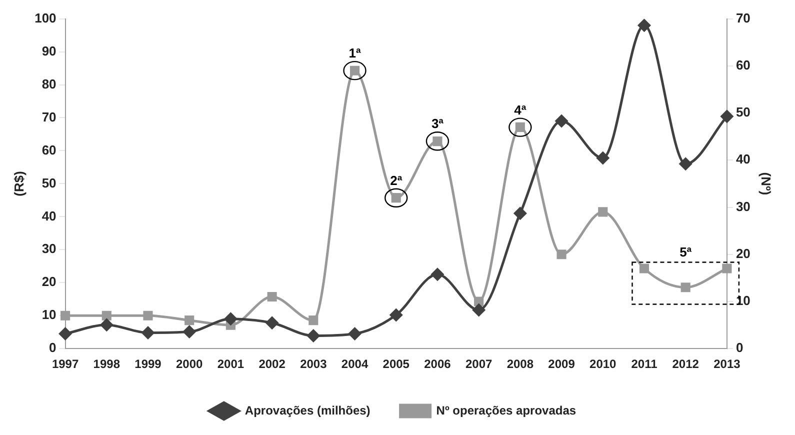 Image resolution: width=795 pixels, height=435 pixels. I want to click on x-tick-label: 2013, so click(727, 364).